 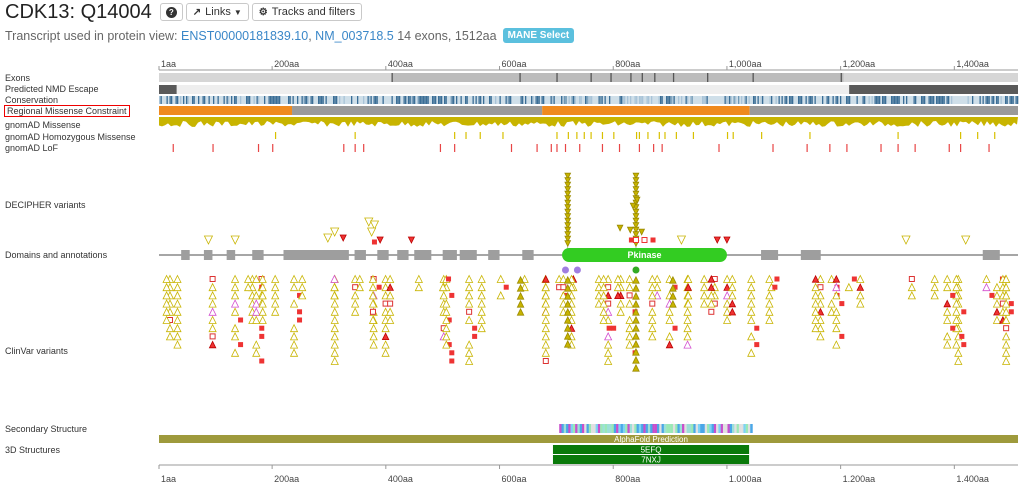 What do you see at coordinates (514, 478) in the screenshot?
I see `axis-tick-label: 600aa` at bounding box center [514, 478].